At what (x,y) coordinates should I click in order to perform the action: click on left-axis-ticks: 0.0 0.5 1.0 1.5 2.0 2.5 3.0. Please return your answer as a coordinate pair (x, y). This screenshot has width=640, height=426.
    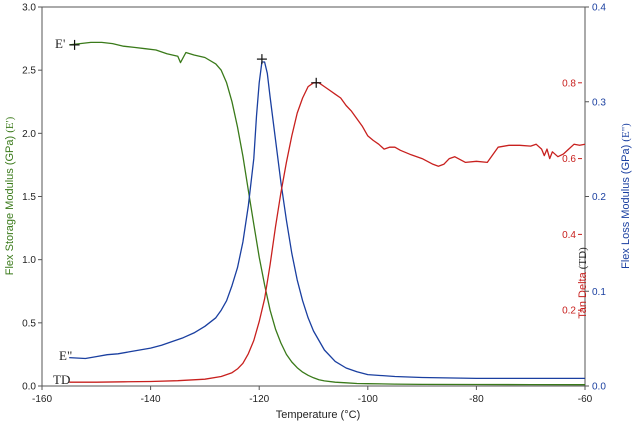
    Looking at the image, I should click on (32, 198).